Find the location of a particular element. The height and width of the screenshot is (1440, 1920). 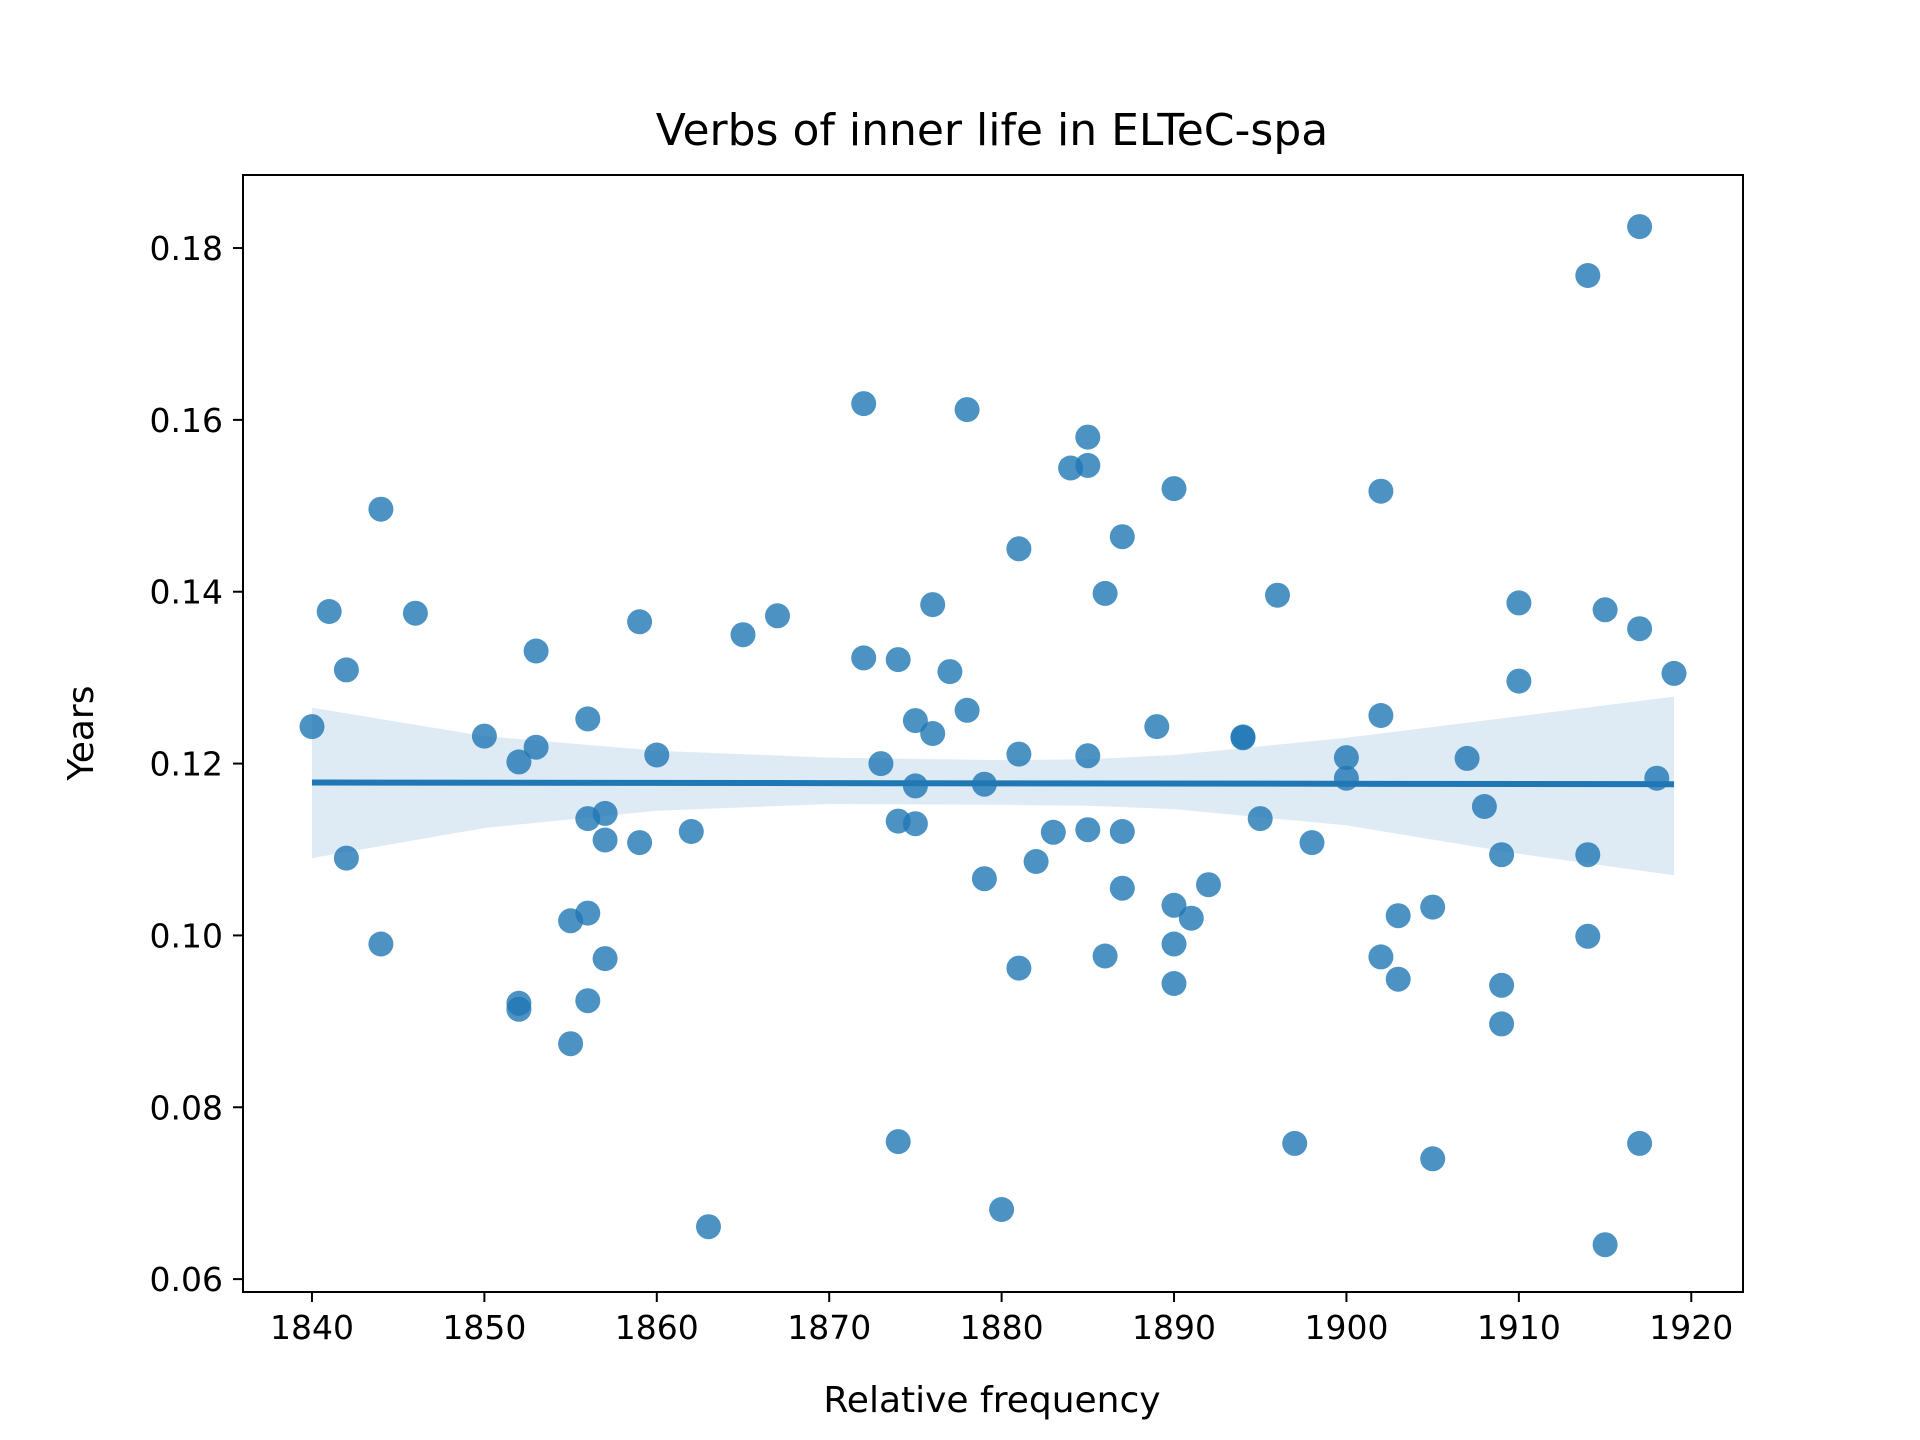

y-tick-label: 0.12 is located at coordinates (186, 764).